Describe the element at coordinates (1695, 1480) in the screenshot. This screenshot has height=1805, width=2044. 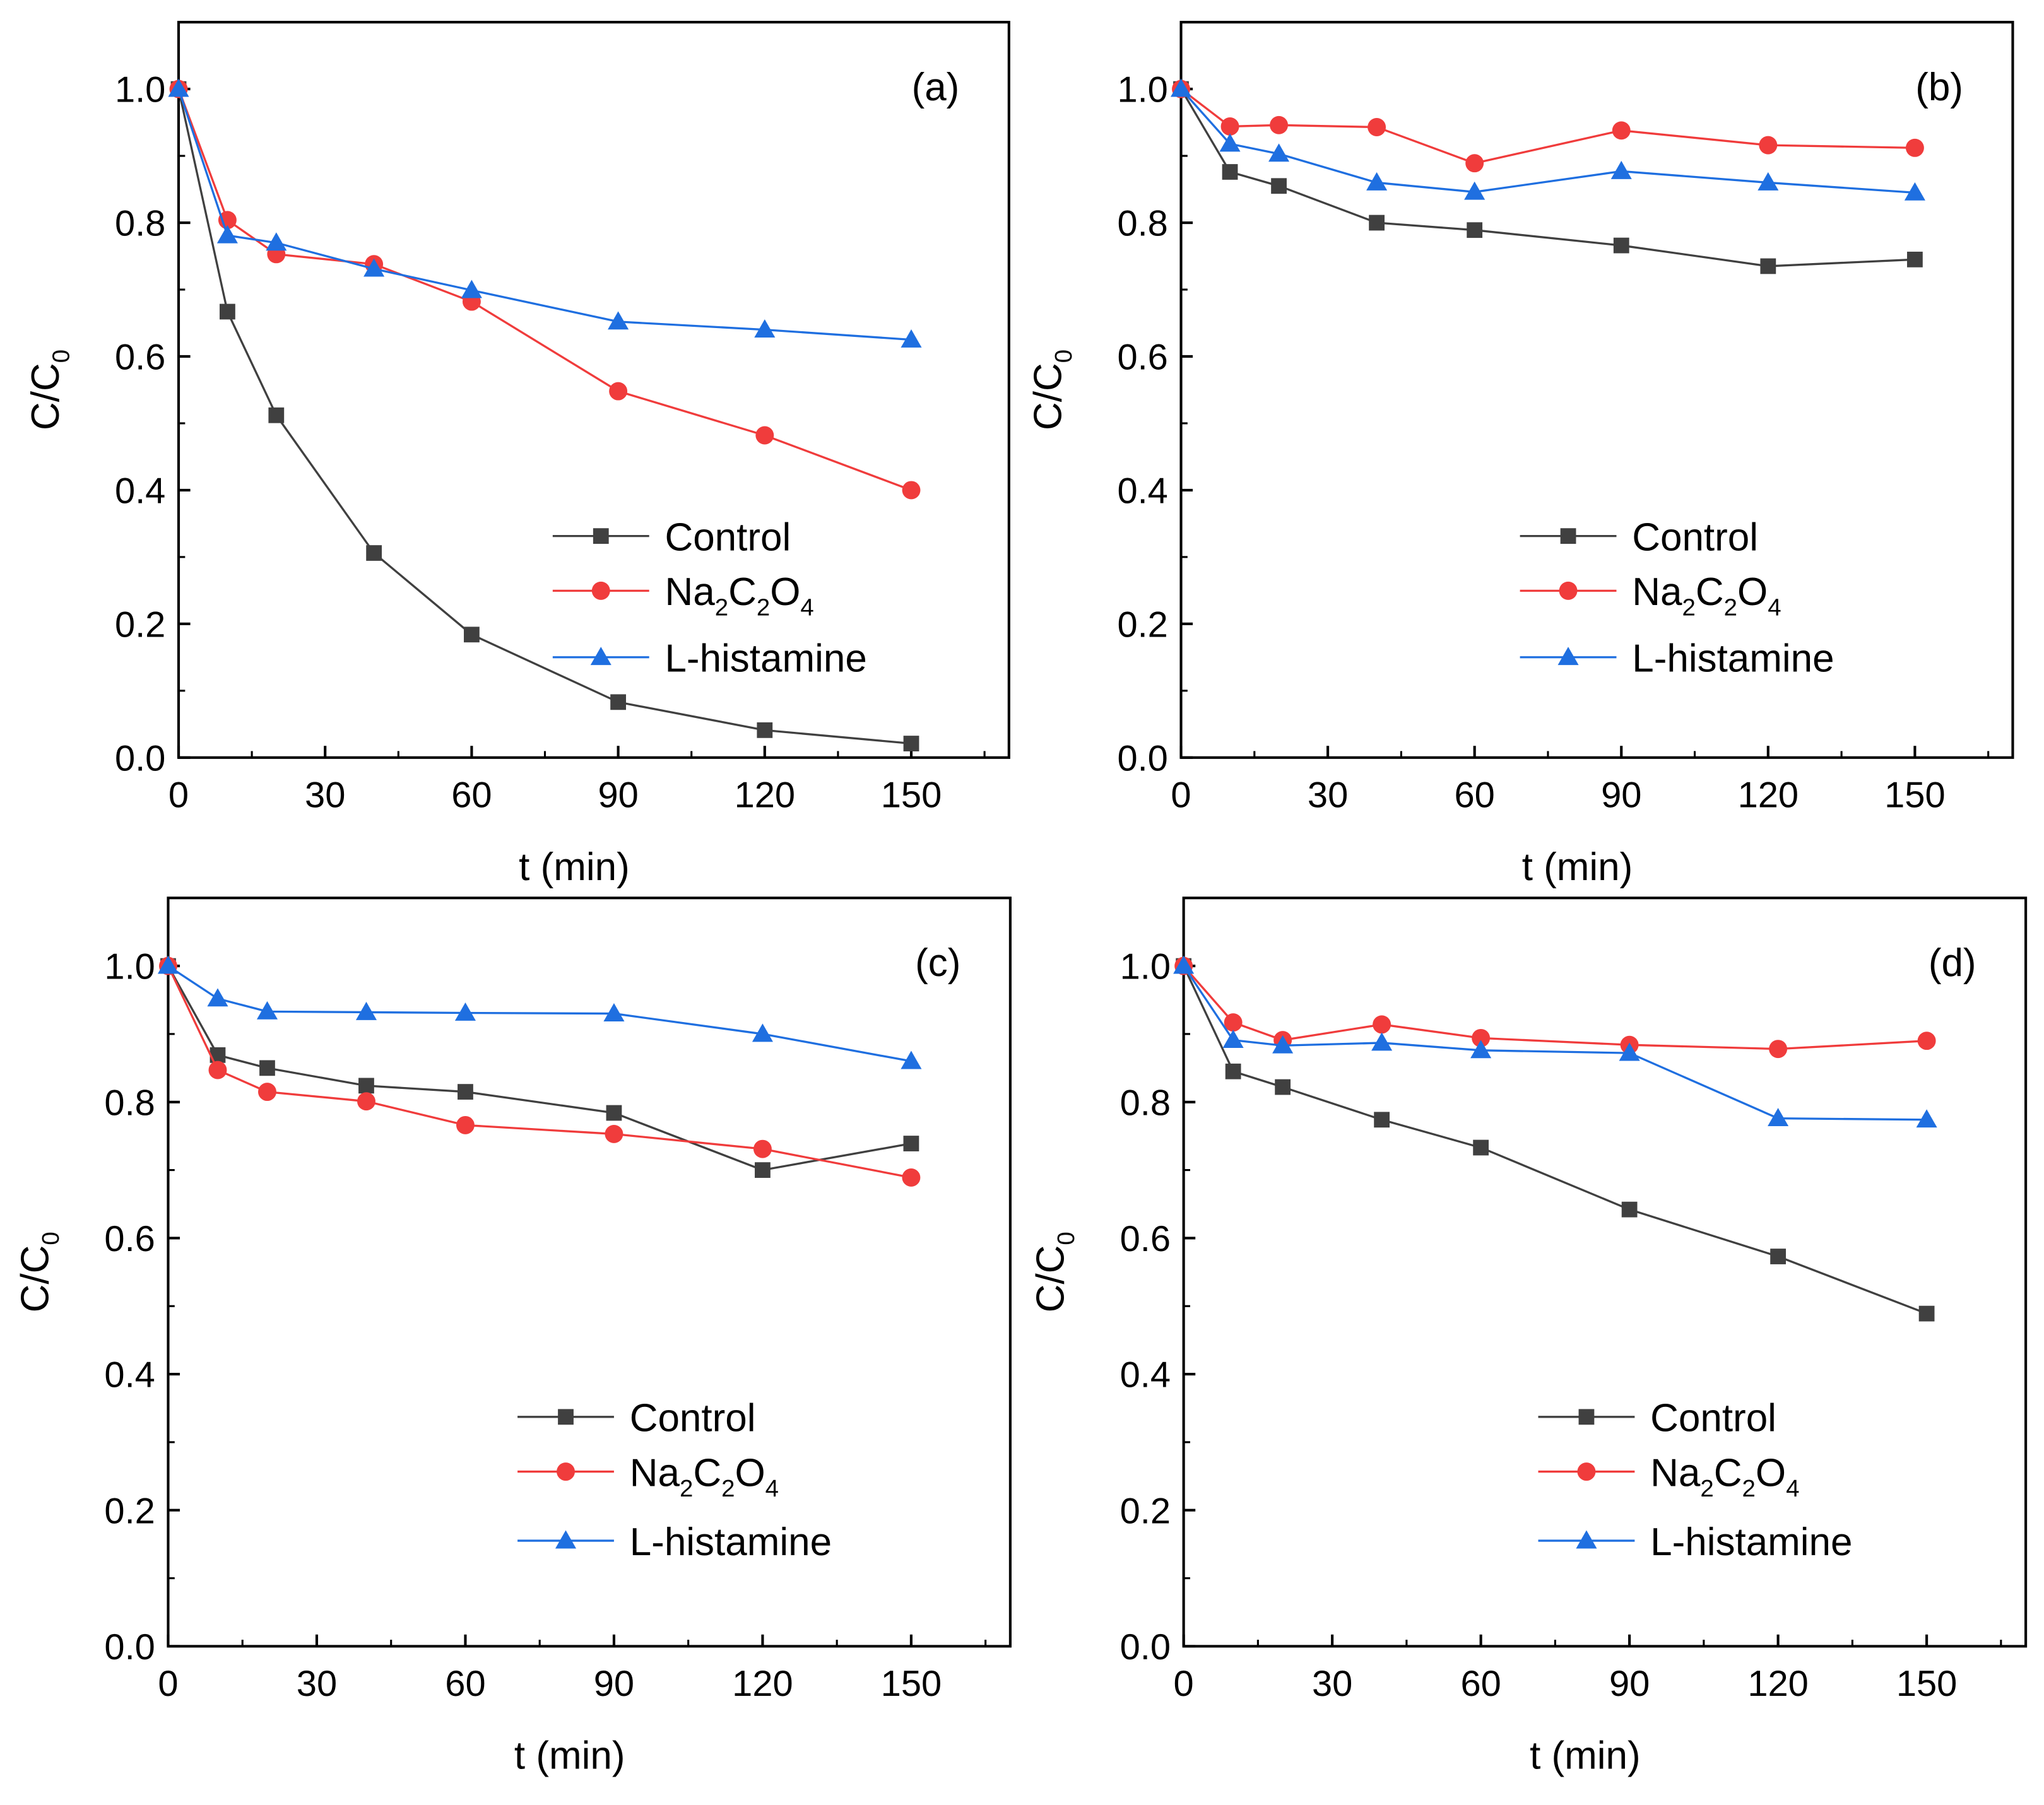
I see `legend: Control Na2C2O4 L-histamine` at that location.